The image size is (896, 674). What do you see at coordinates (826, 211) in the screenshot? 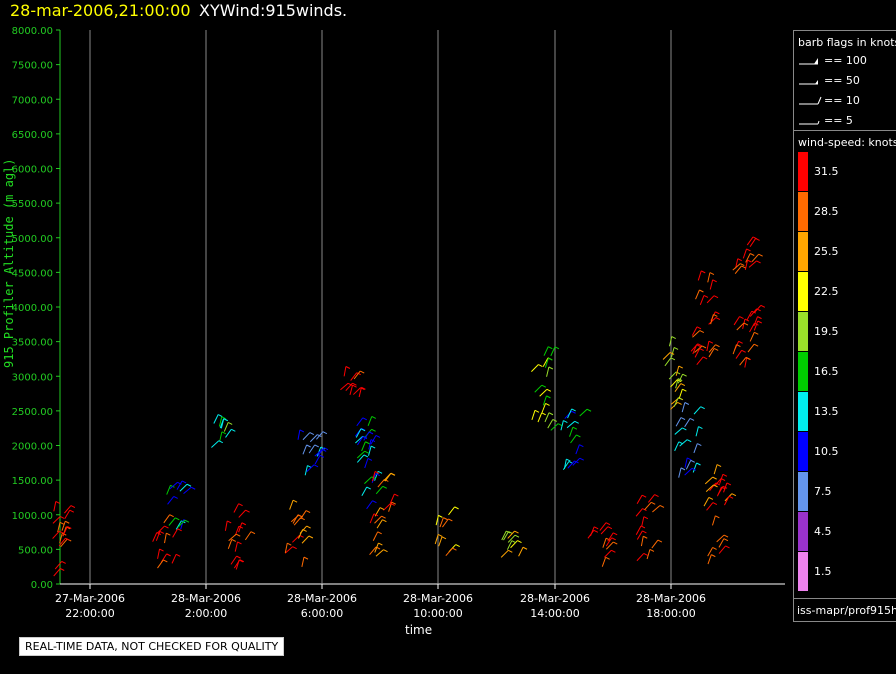
I see `speed-swatch-label: 28.5` at bounding box center [826, 211].